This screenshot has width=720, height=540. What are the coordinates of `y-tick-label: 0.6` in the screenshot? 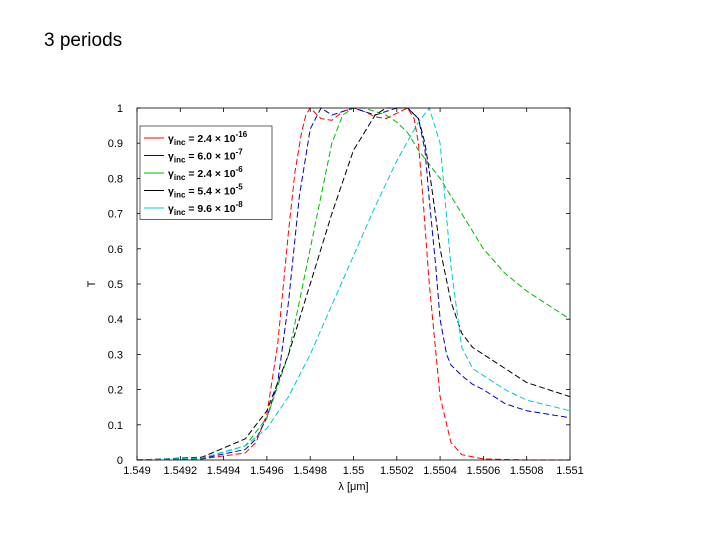 It's located at (115, 250).